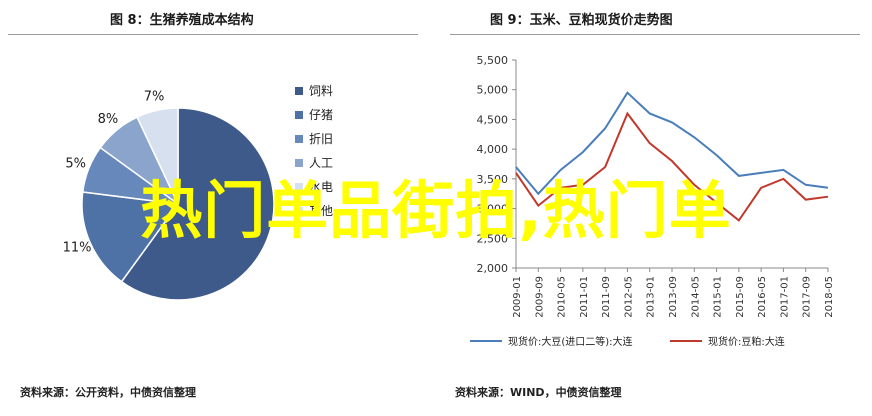 The width and height of the screenshot is (872, 416). What do you see at coordinates (493, 179) in the screenshot?
I see `y-tick-label: 3,500` at bounding box center [493, 179].